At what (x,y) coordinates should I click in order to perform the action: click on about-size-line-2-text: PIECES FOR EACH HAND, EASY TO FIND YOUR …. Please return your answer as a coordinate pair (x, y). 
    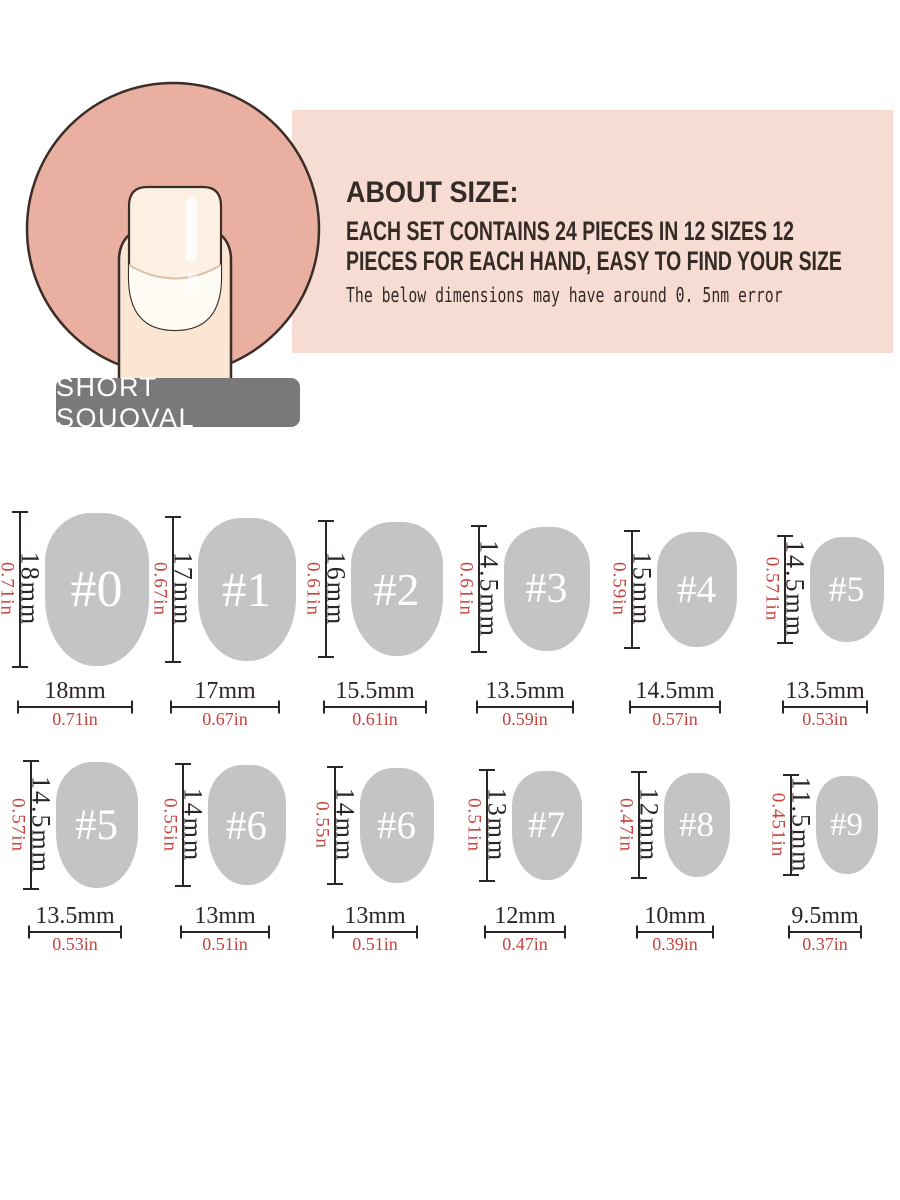
    Looking at the image, I should click on (594, 261).